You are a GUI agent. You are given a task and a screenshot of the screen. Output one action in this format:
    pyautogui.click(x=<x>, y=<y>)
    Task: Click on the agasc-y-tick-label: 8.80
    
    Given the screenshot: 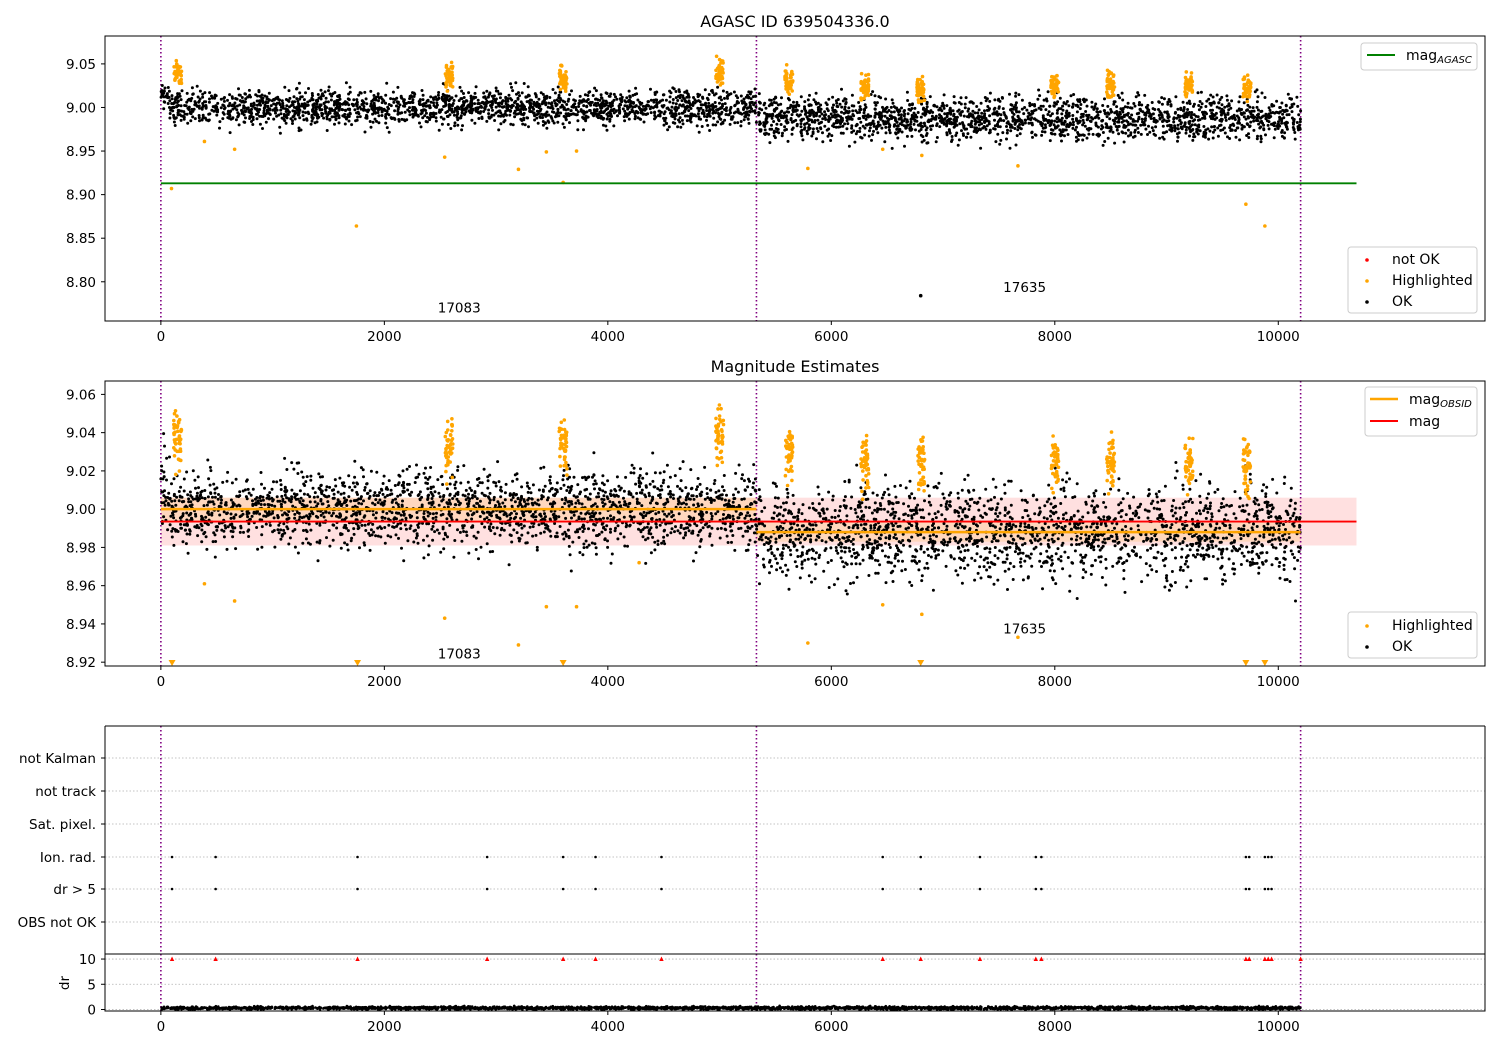 What is the action you would take?
    pyautogui.click(x=81, y=283)
    